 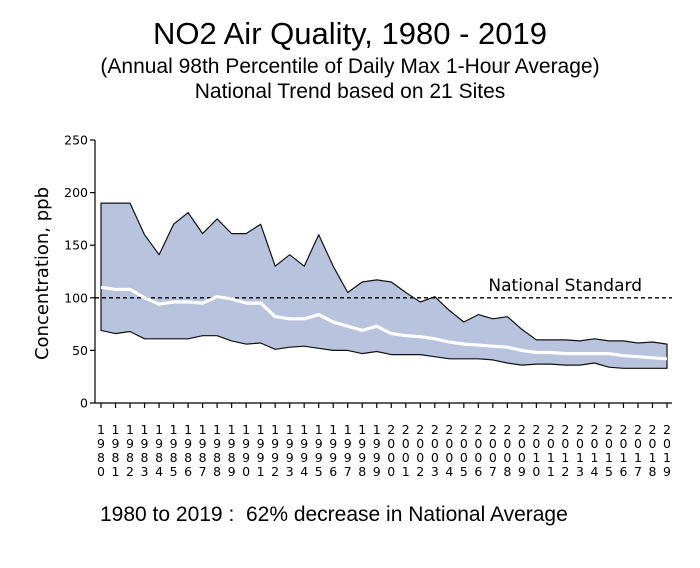 I want to click on y-tick-label-50: 50, so click(x=80, y=350).